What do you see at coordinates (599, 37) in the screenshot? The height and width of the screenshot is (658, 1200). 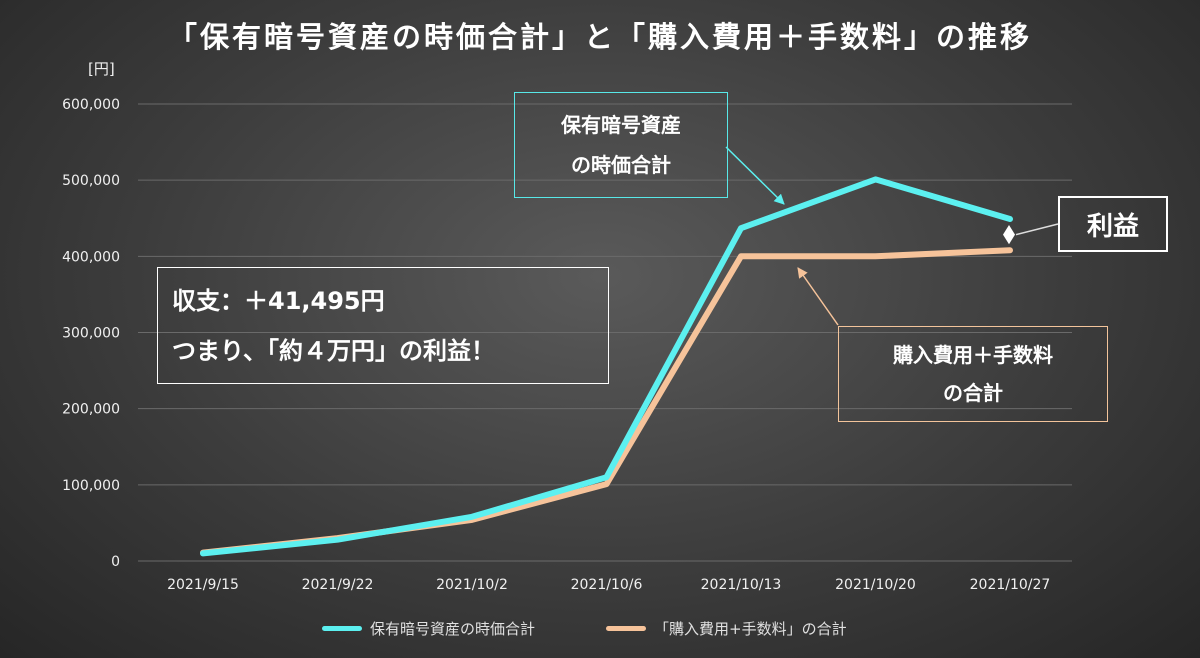 I see `chart-title: 「保有暗号資産の時価合計」と「購入費用＋手数料」の推移` at bounding box center [599, 37].